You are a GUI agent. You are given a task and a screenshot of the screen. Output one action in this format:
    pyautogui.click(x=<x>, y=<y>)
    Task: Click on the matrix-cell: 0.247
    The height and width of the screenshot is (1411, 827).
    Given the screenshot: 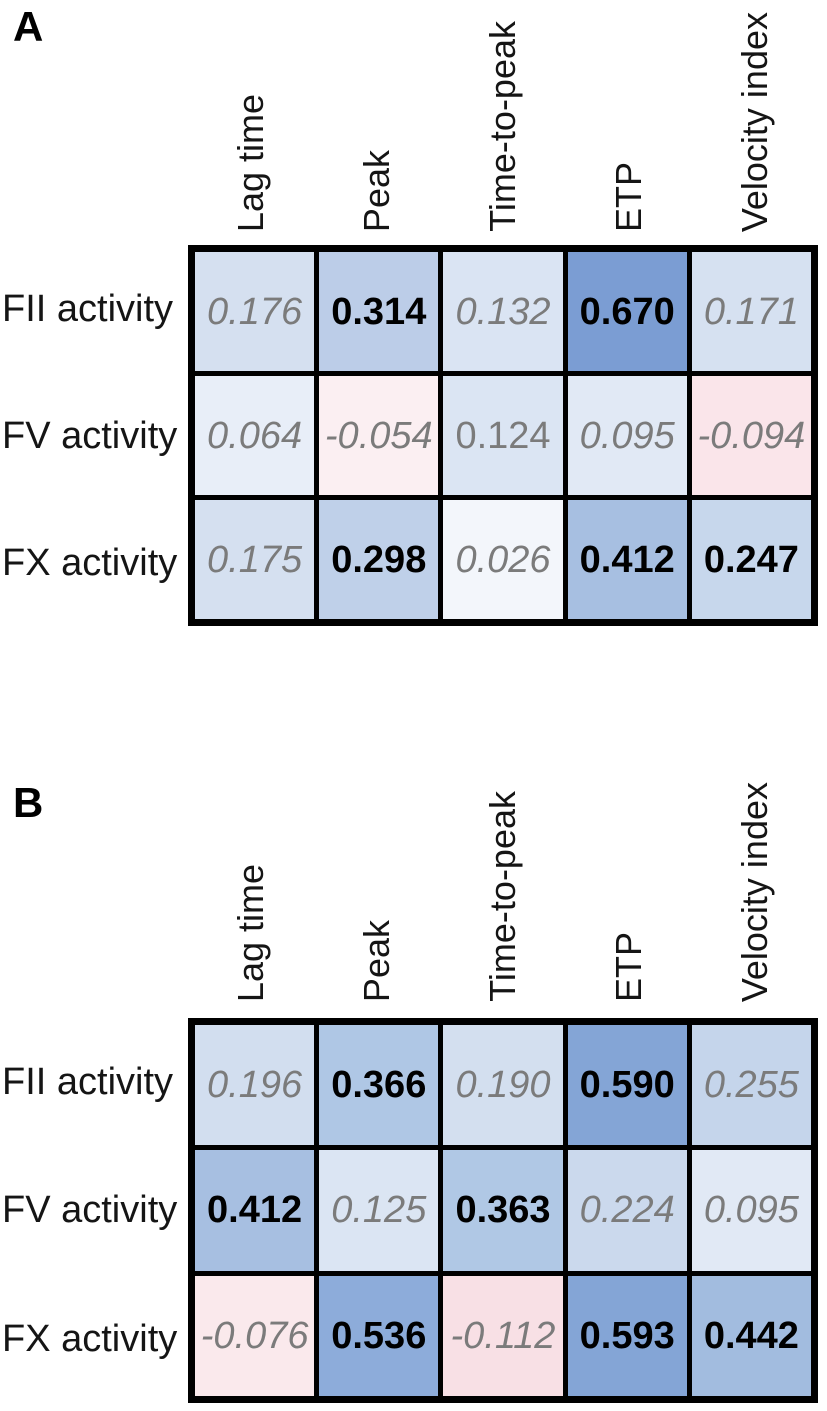 What is the action you would take?
    pyautogui.click(x=751, y=559)
    